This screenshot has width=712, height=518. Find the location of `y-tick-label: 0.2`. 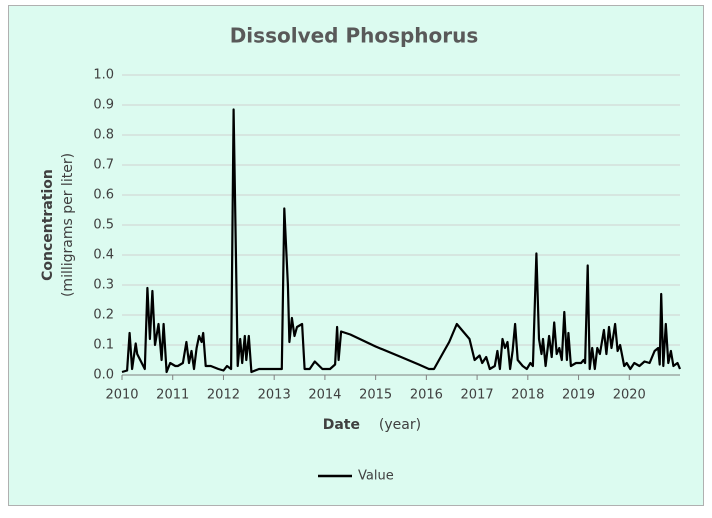

y-tick-label: 0.2 is located at coordinates (103, 315).